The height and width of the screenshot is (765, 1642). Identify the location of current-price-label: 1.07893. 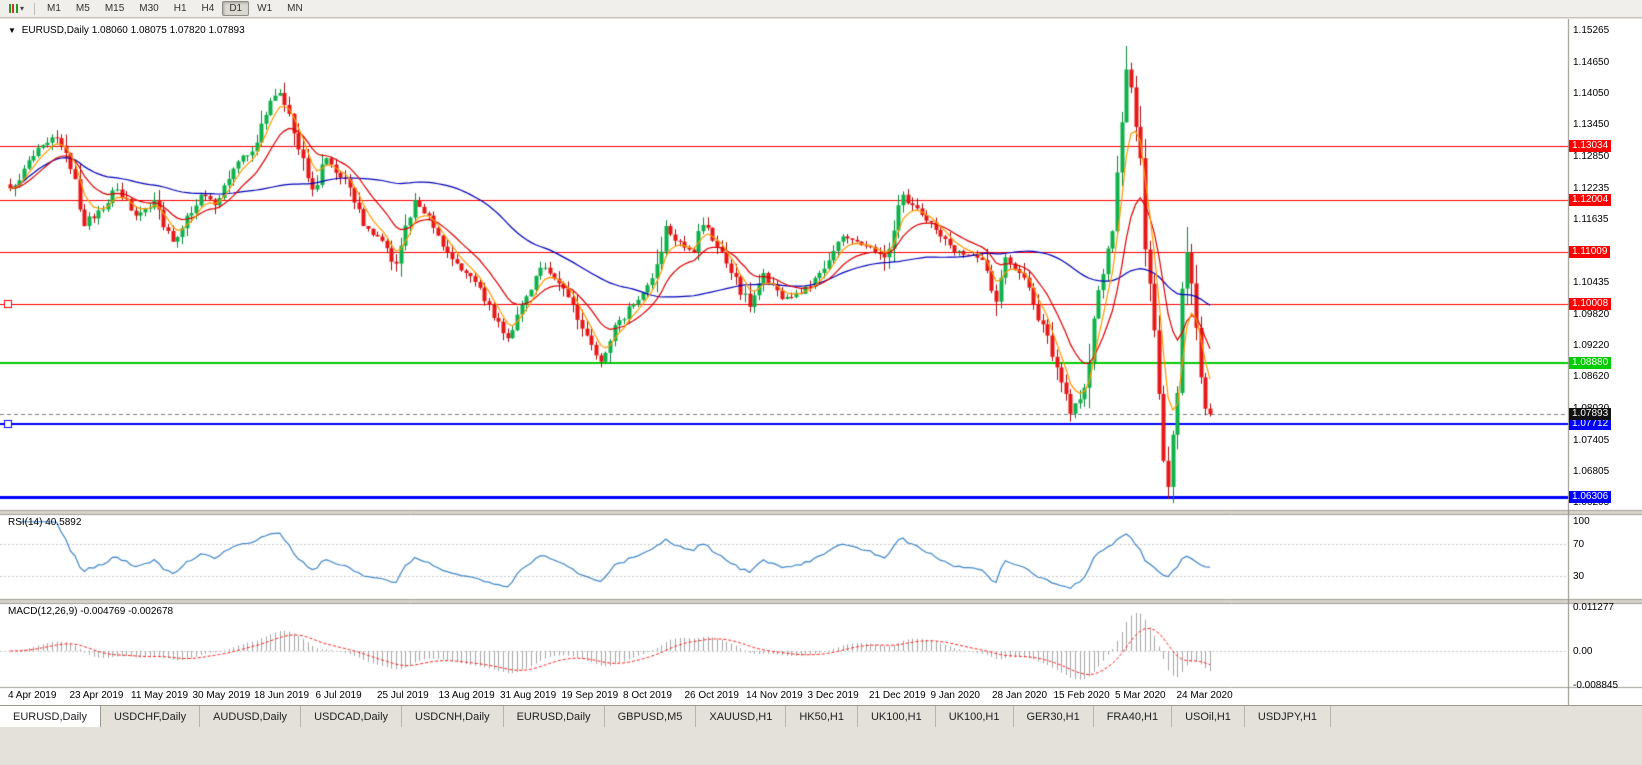
(1590, 414).